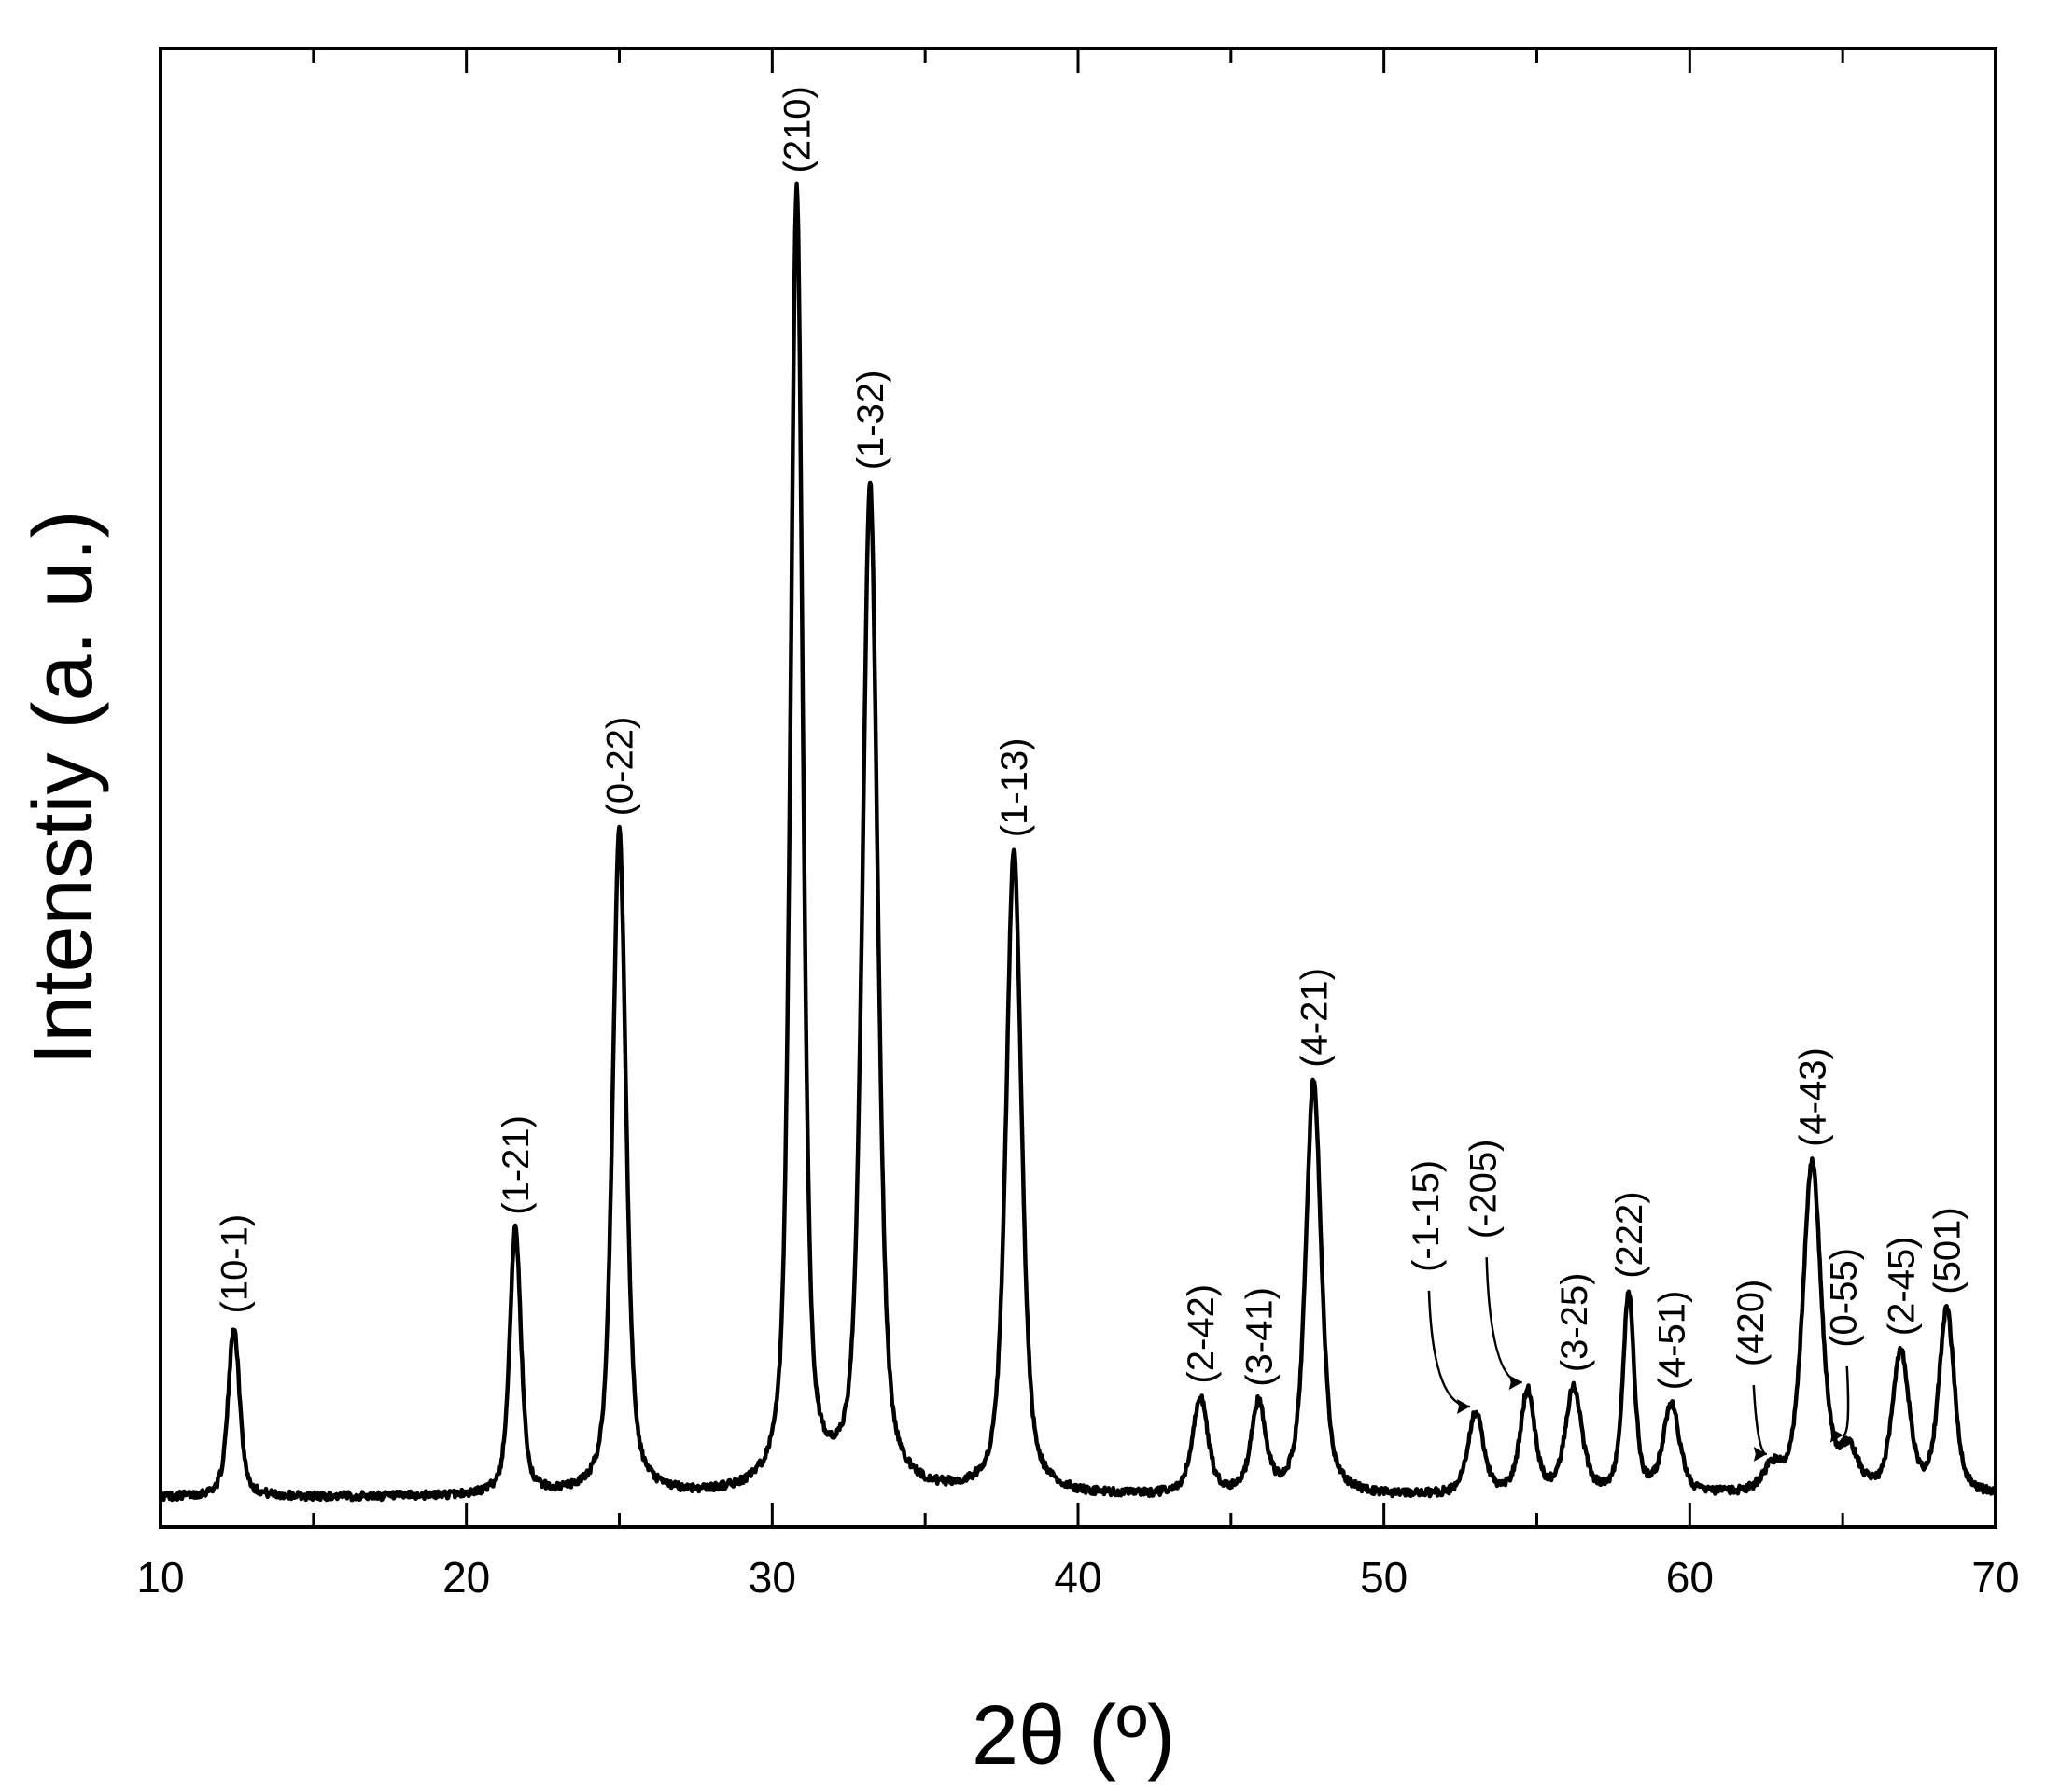 This screenshot has height=1792, width=2060. I want to click on peak-label: (0-22), so click(620, 767).